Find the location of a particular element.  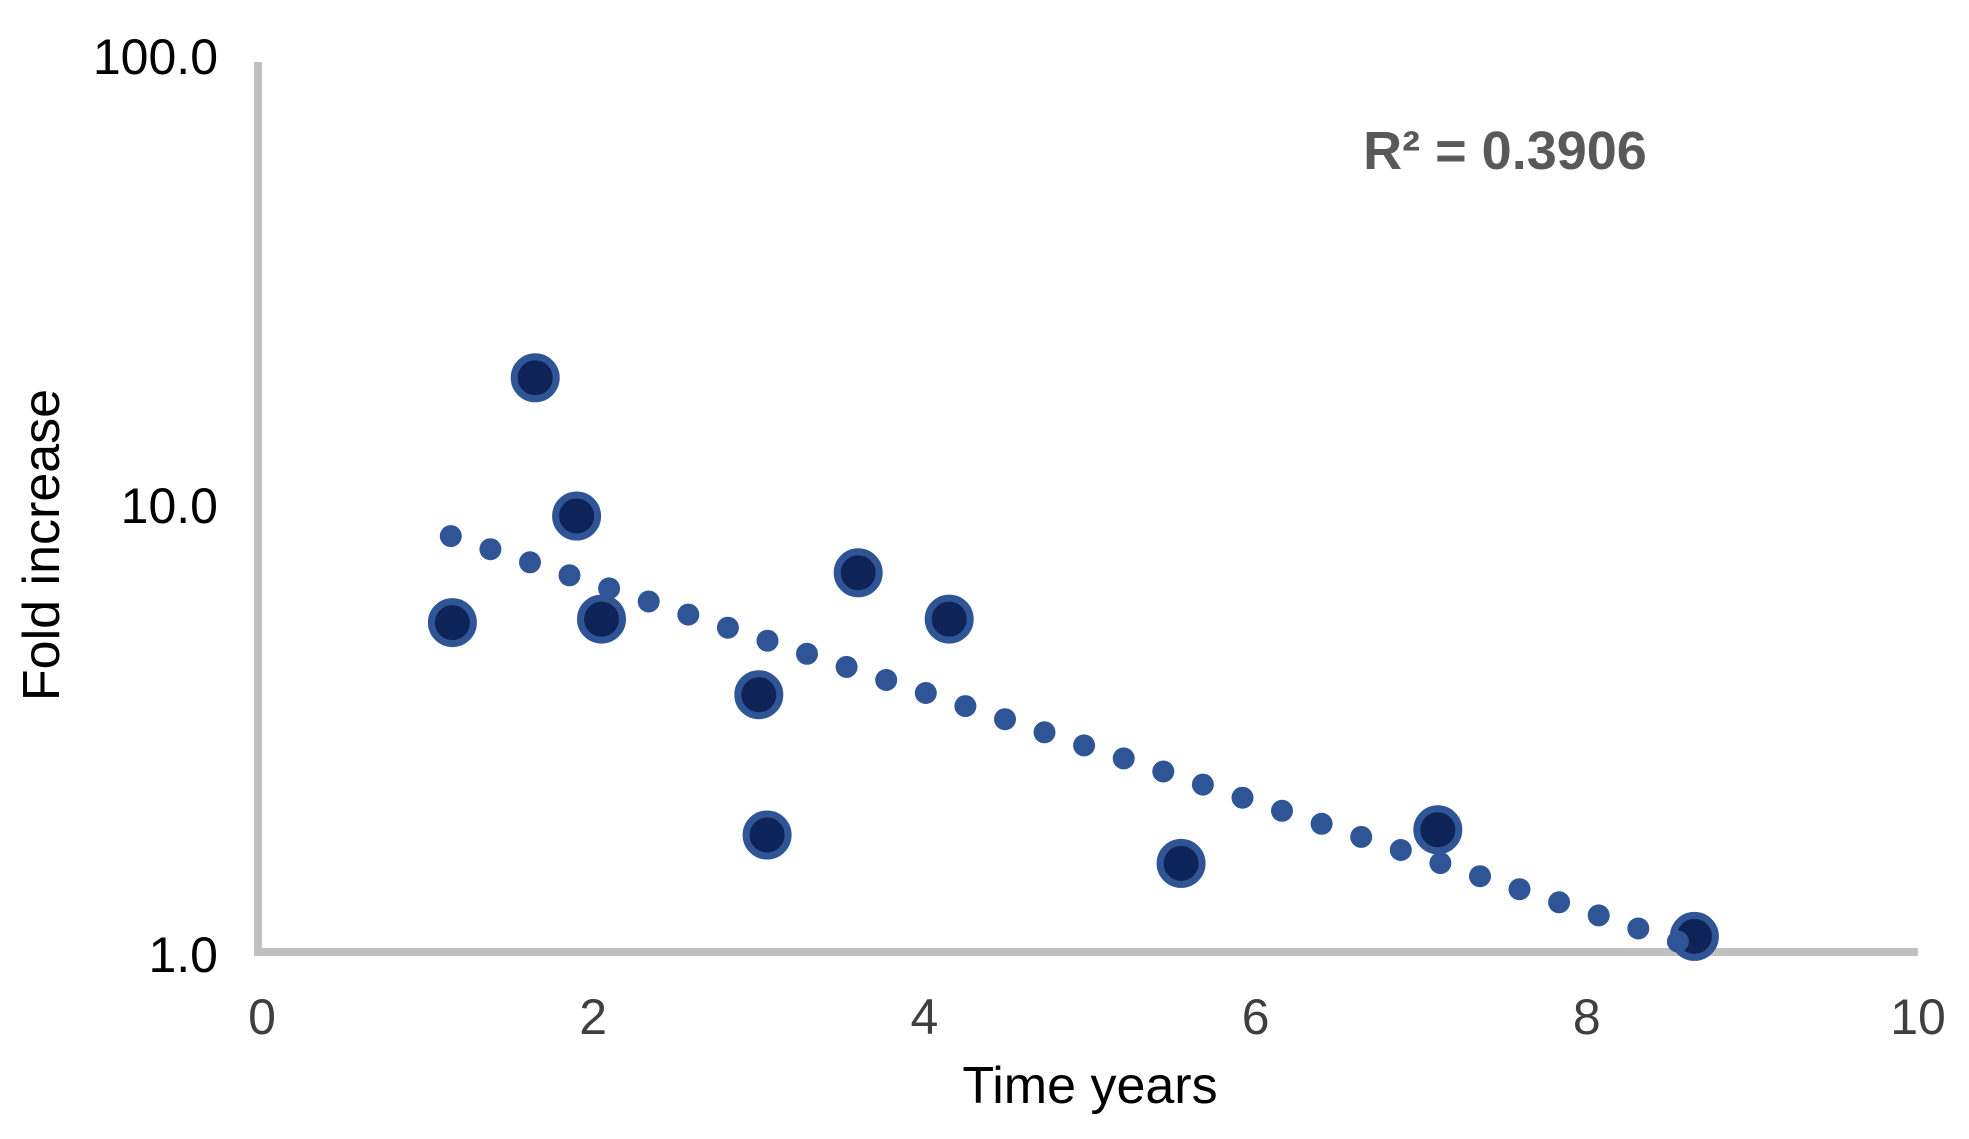

x-axis-line is located at coordinates (1086, 952).